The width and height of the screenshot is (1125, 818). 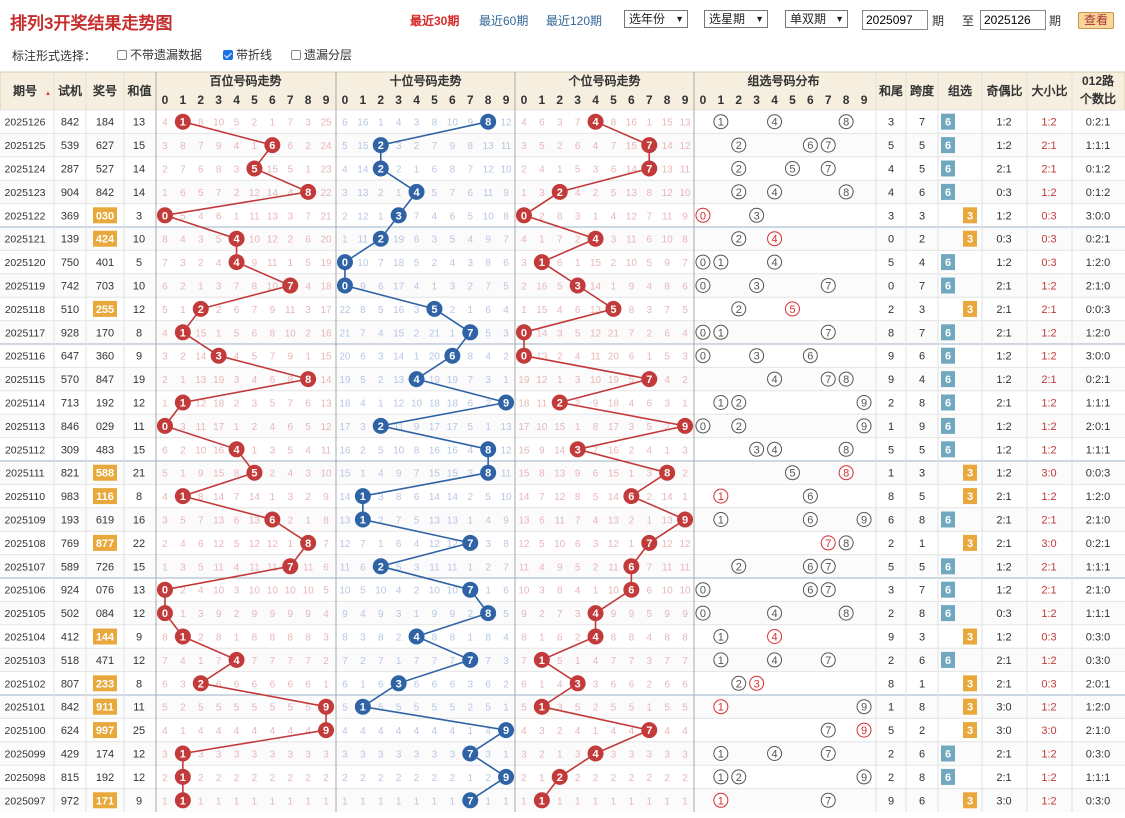 What do you see at coordinates (139, 755) in the screenshot?
I see `sum-cell: 12` at bounding box center [139, 755].